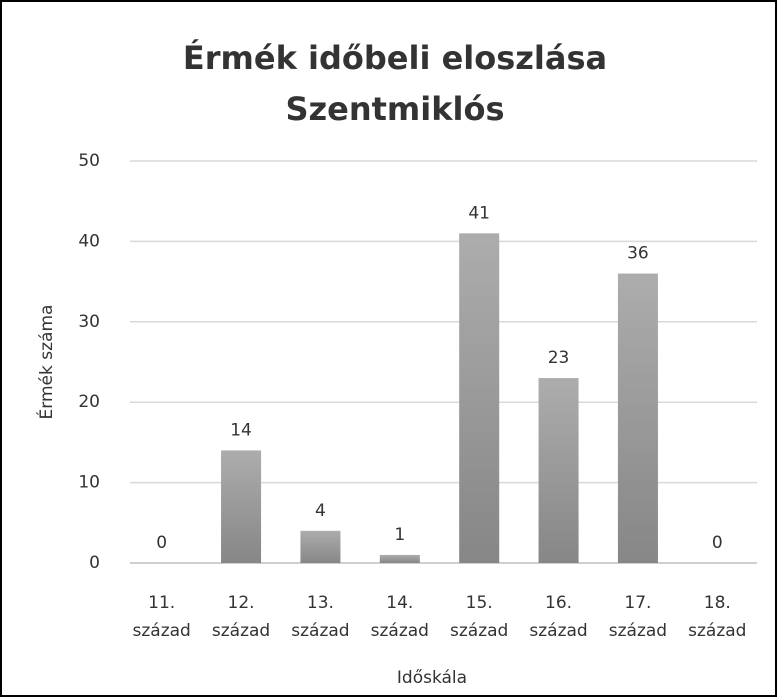  Describe the element at coordinates (89, 322) in the screenshot. I see `y-tick-label: 30` at that location.